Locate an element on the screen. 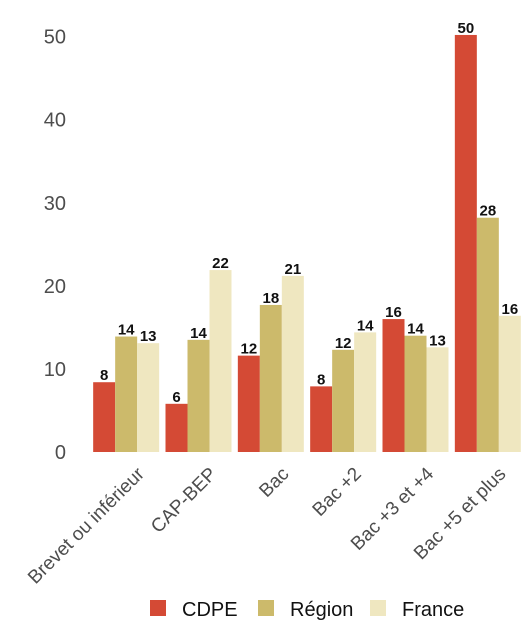  bar-région-4 is located at coordinates (415, 393).